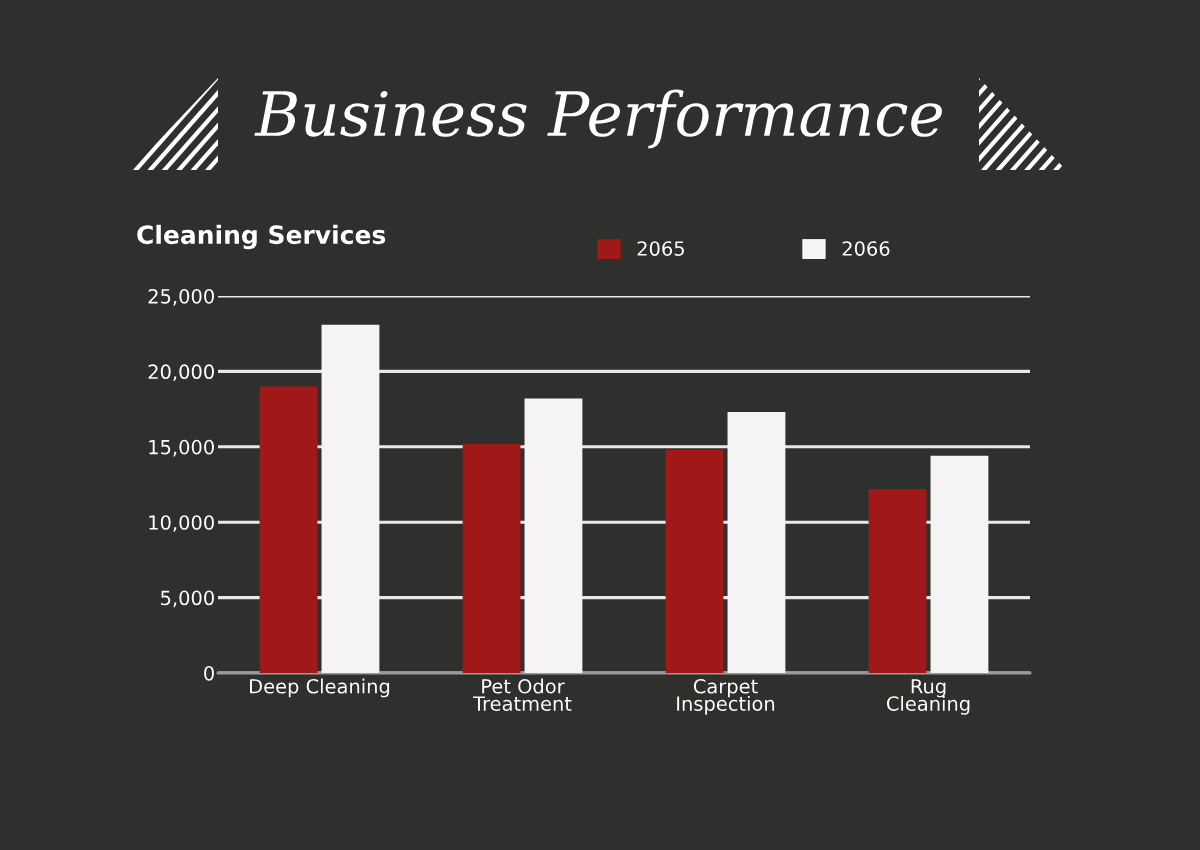 Image resolution: width=1200 pixels, height=850 pixels. I want to click on x-tick-label: Carpet Inspection, so click(726, 696).